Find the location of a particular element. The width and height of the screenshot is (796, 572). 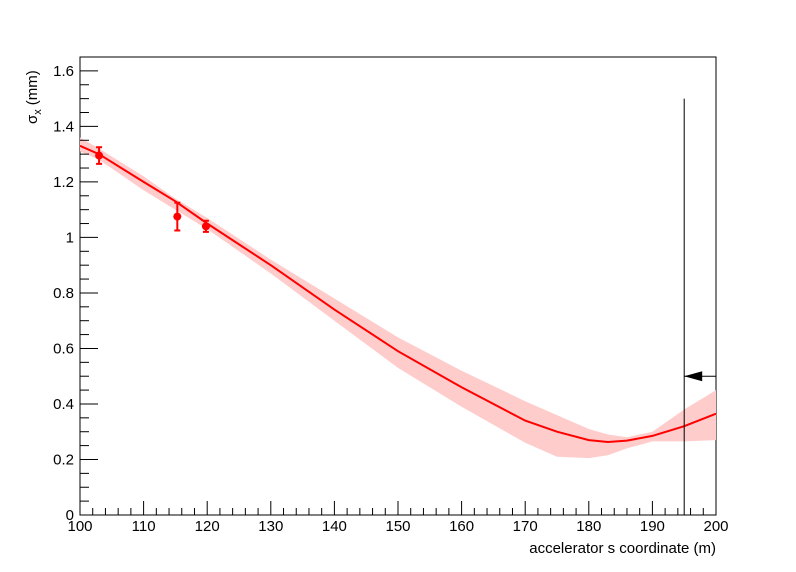

y-tick-label: 0.8 is located at coordinates (63, 293).